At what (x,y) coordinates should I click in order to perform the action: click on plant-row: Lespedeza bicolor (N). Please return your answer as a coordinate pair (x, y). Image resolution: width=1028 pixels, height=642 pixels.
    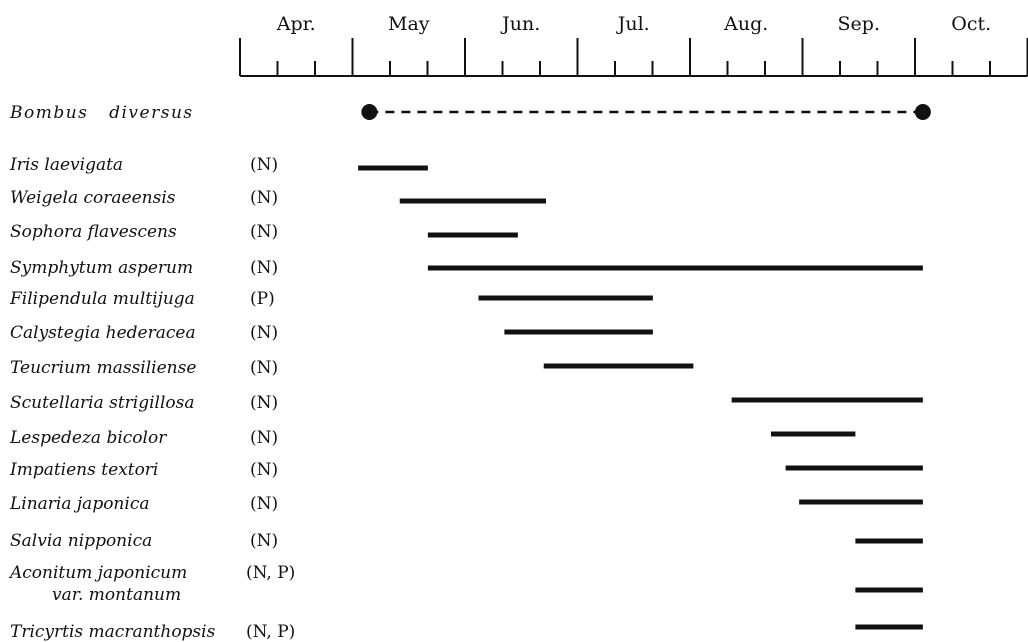
    Looking at the image, I should click on (432, 438).